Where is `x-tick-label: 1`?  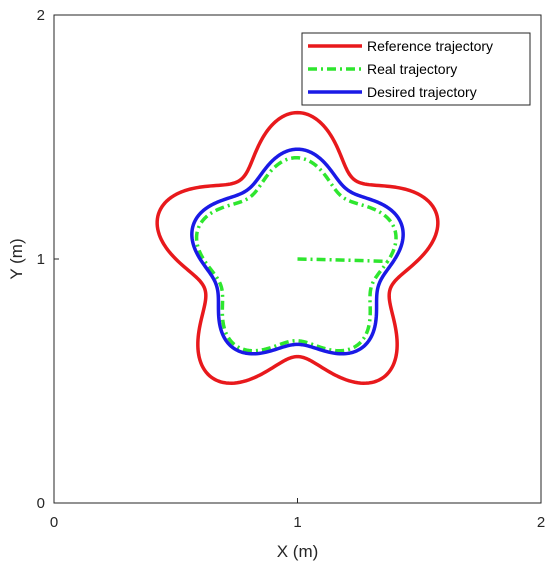 x-tick-label: 1 is located at coordinates (297, 522).